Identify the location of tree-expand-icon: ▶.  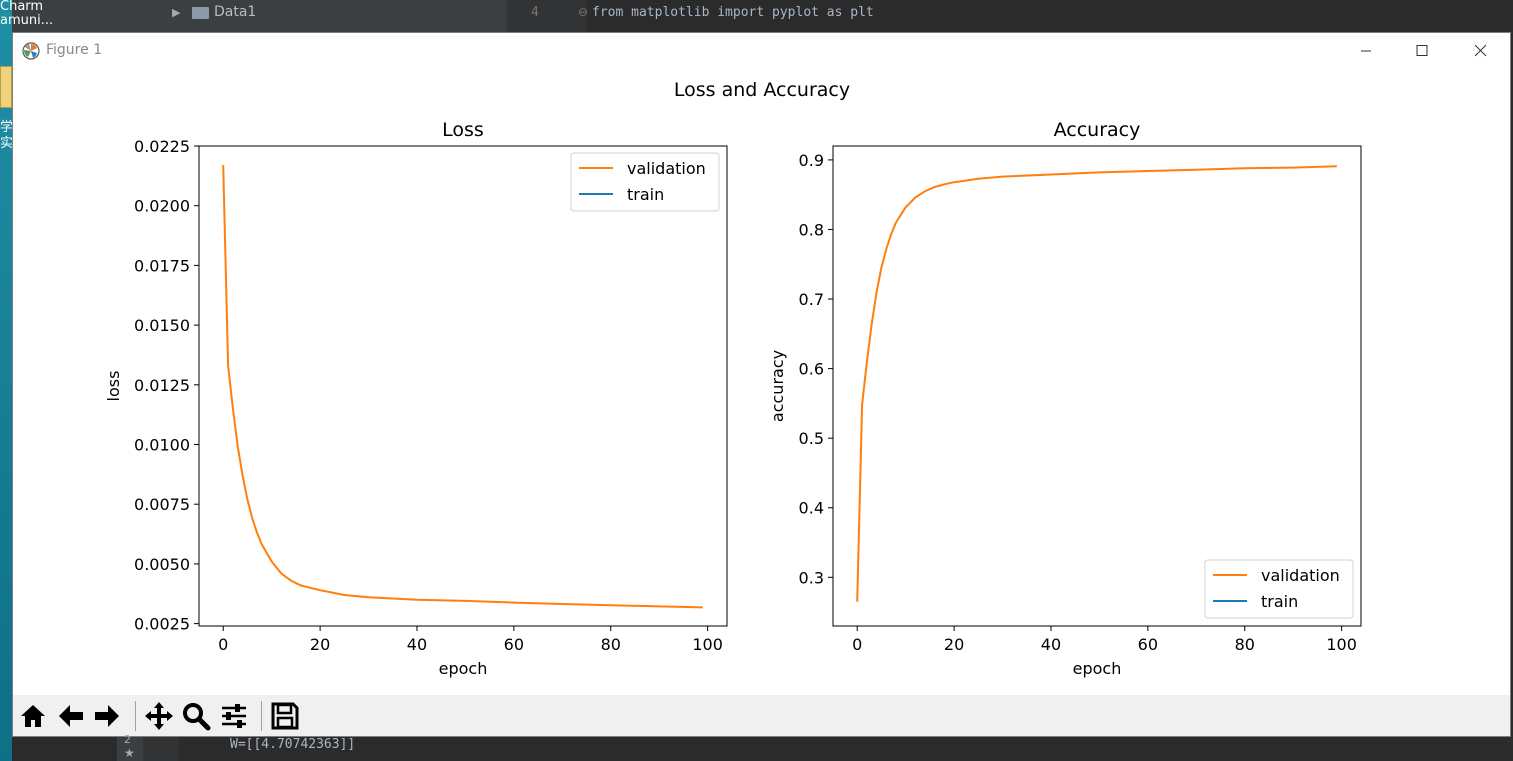
(176, 12).